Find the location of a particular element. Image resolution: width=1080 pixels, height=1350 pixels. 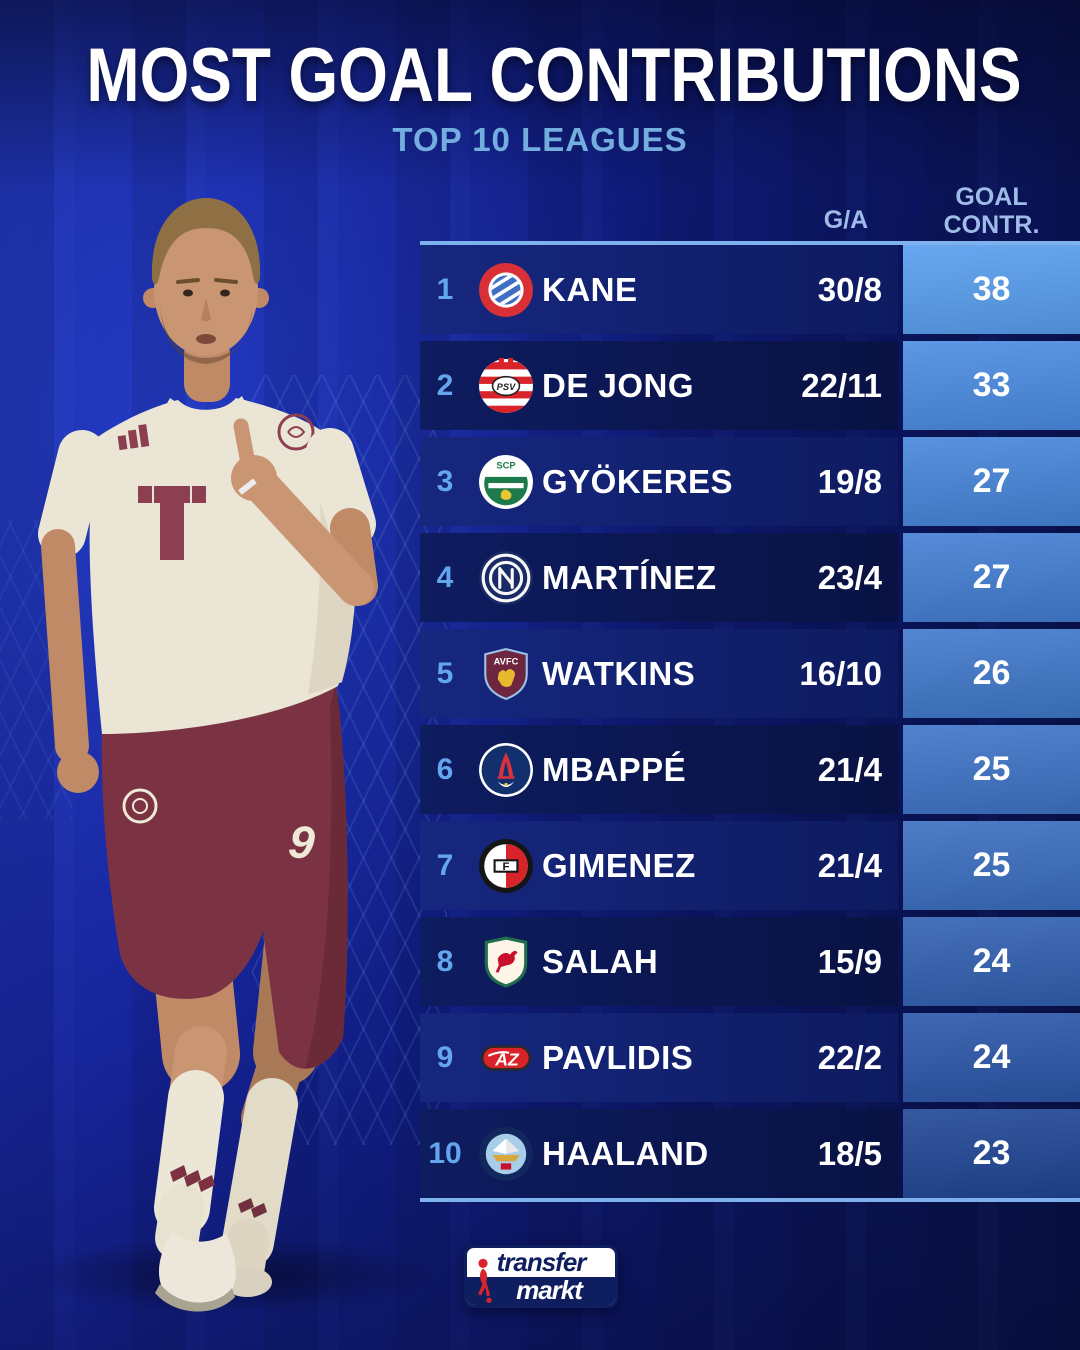

rank-label: 6 is located at coordinates (445, 769).